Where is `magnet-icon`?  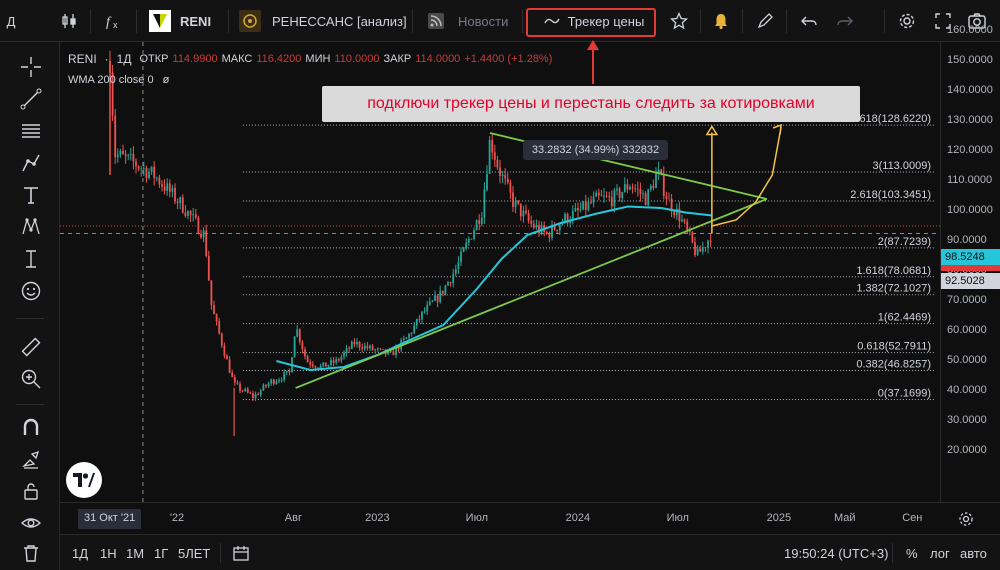
magnet-icon is located at coordinates (31, 427).